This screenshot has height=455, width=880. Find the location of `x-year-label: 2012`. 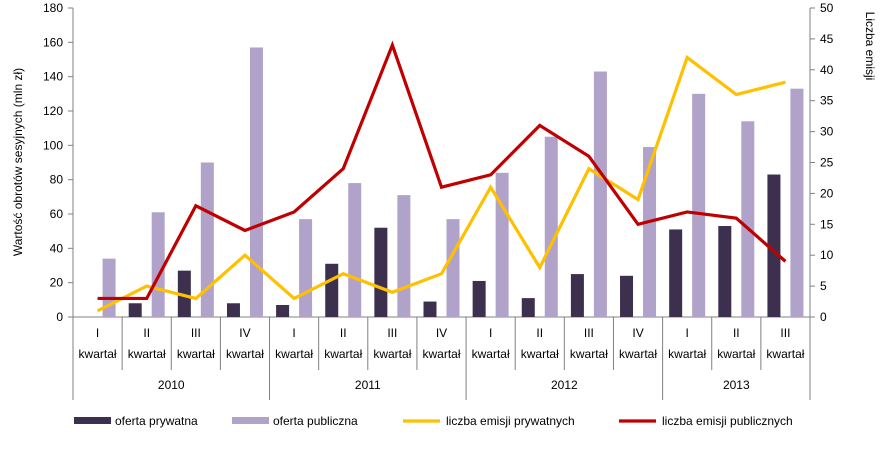

x-year-label: 2012 is located at coordinates (564, 385).